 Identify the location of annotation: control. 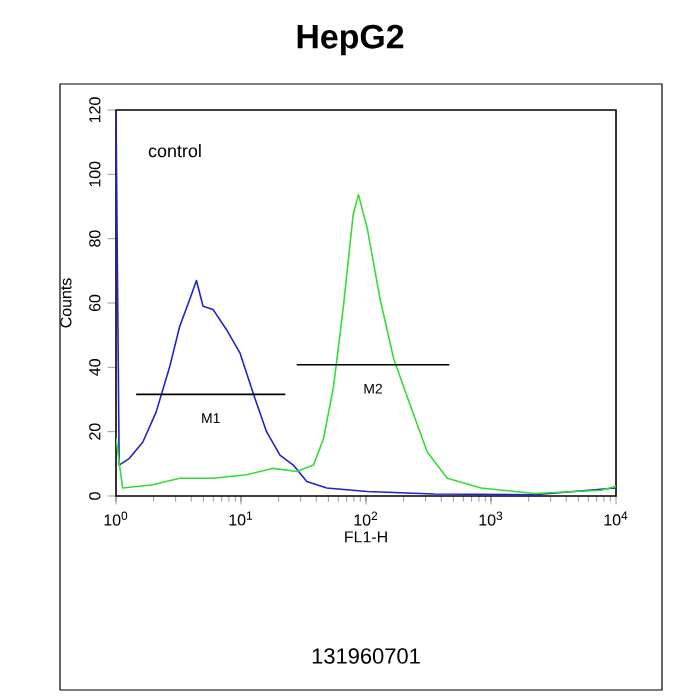
(174, 151).